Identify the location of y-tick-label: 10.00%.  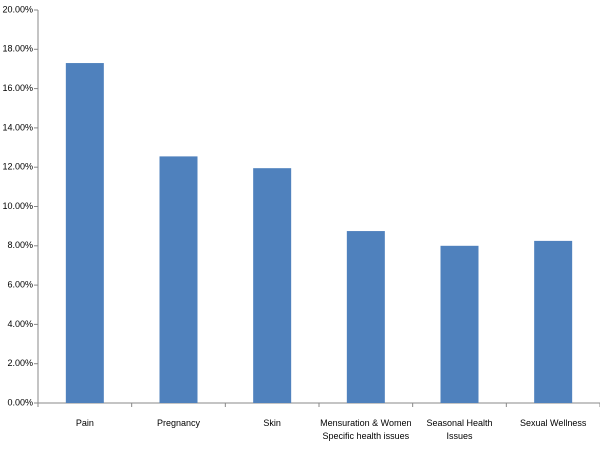
(17, 206).